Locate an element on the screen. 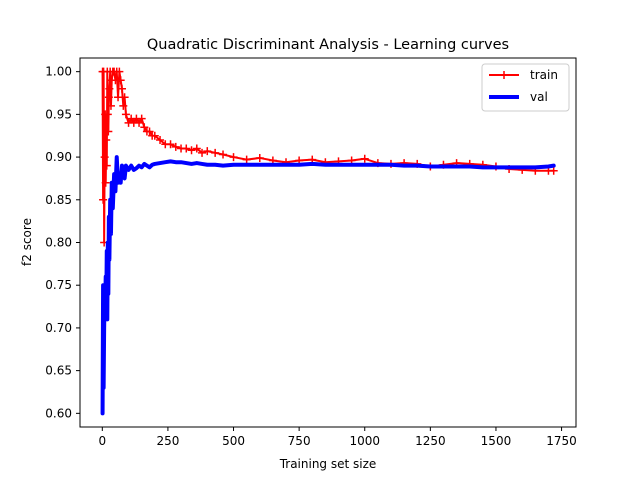  y-tick-label: 0.85 is located at coordinates (58, 200).